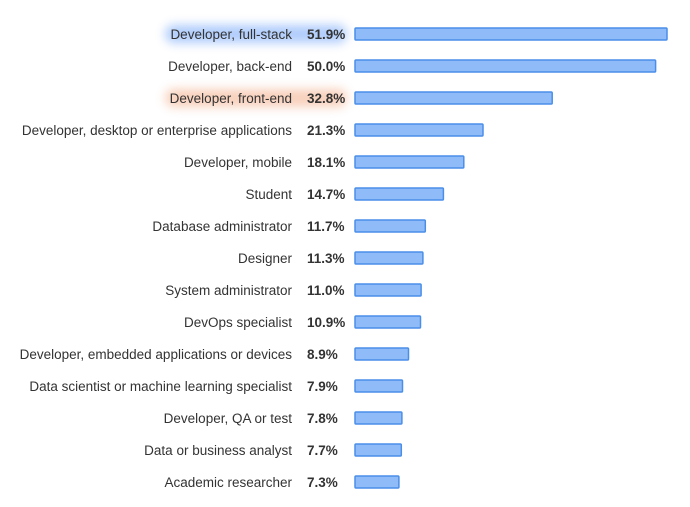 Image resolution: width=690 pixels, height=507 pixels. What do you see at coordinates (326, 258) in the screenshot?
I see `value-label: 11.3%` at bounding box center [326, 258].